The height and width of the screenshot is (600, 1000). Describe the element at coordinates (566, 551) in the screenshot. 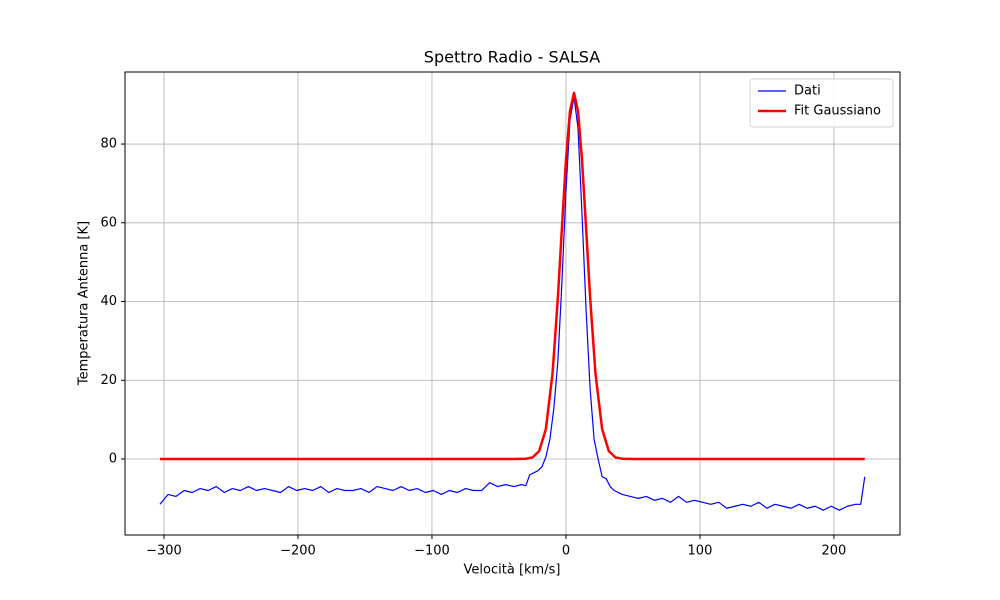

I see `x-tick-label: 0` at that location.